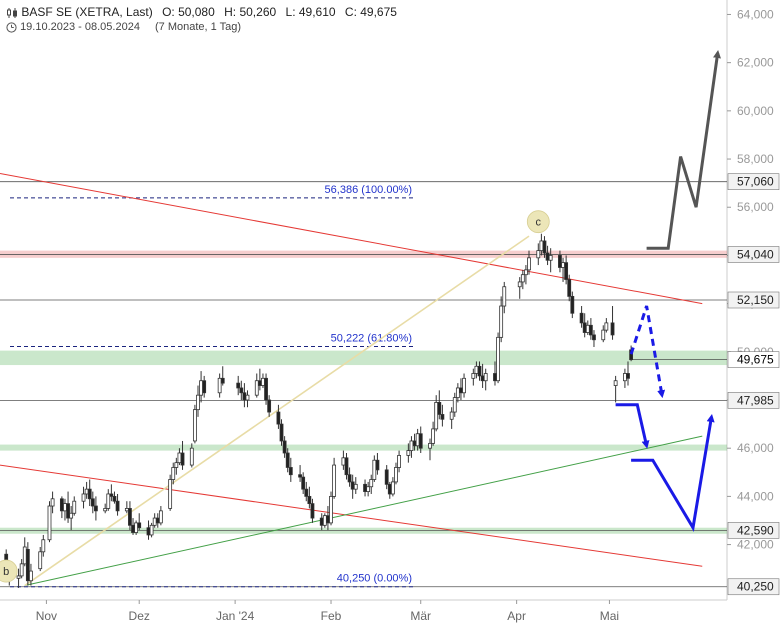 The image size is (780, 625). Describe the element at coordinates (755, 182) in the screenshot. I see `price-level-badge-text: 57,060` at that location.